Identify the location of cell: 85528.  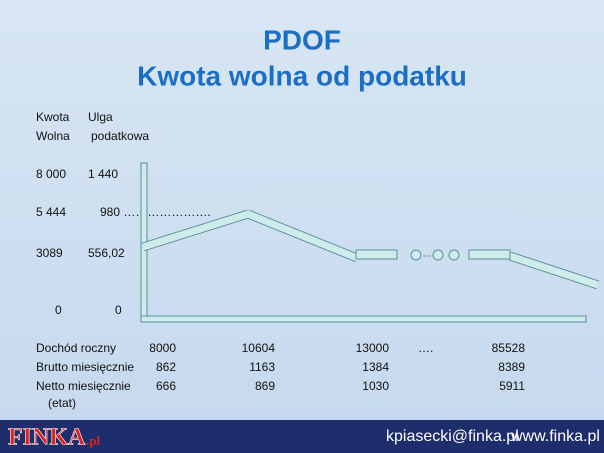
(509, 348).